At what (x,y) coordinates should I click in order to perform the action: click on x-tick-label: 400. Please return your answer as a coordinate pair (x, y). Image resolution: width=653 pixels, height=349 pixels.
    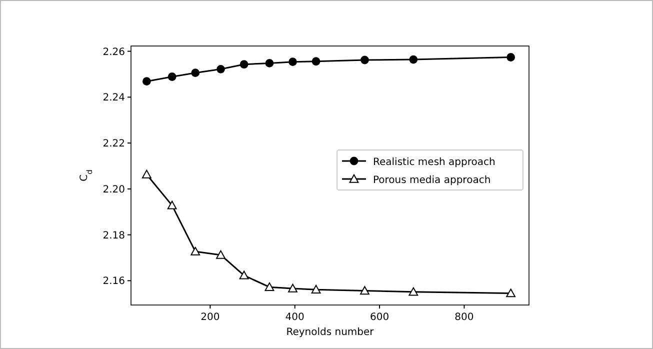
    Looking at the image, I should click on (294, 317).